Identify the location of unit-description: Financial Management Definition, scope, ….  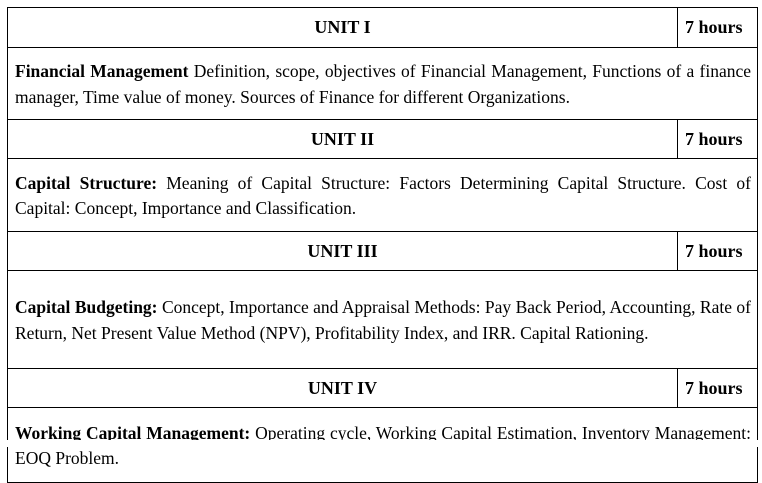
(382, 83).